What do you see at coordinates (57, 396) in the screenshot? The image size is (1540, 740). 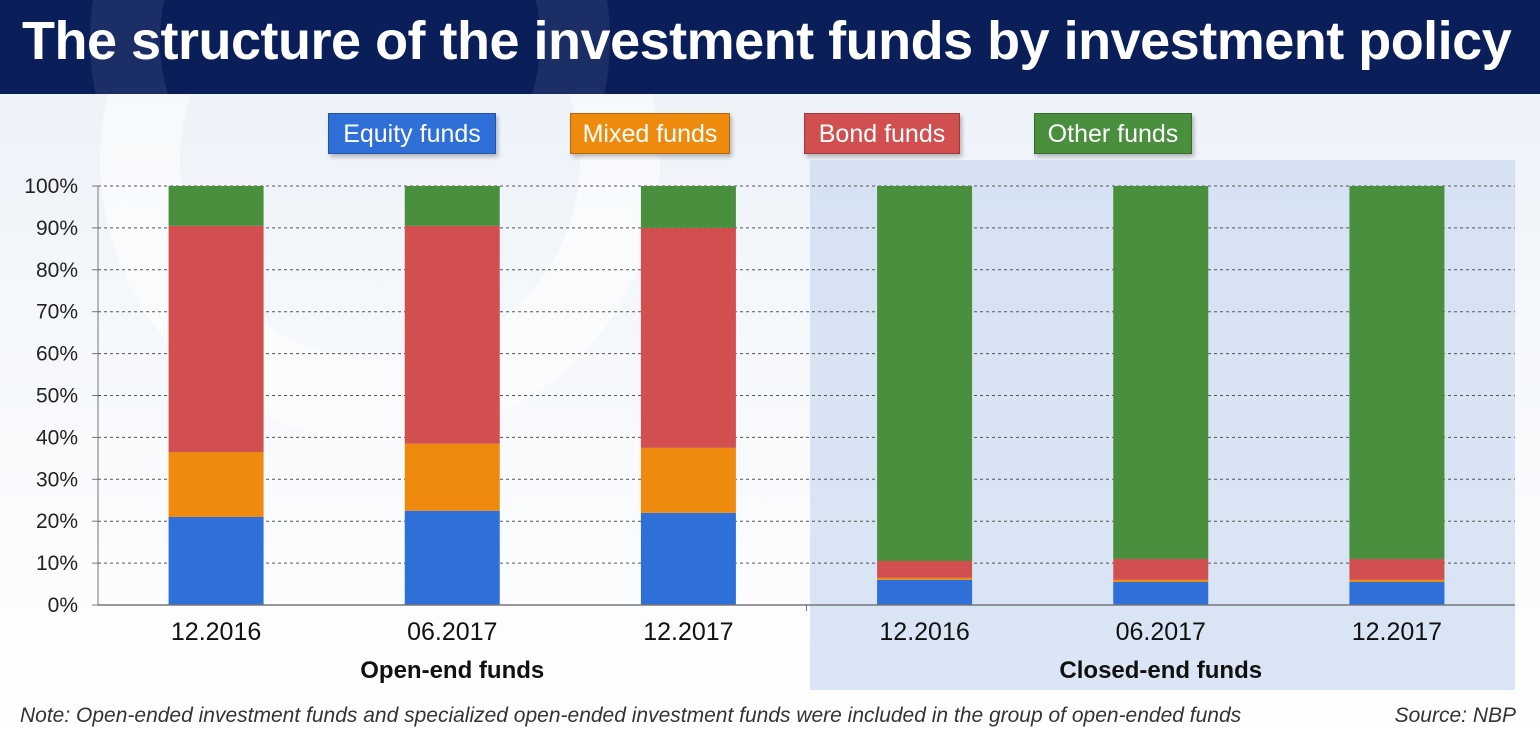 I see `y-tick-label: 50%` at bounding box center [57, 396].